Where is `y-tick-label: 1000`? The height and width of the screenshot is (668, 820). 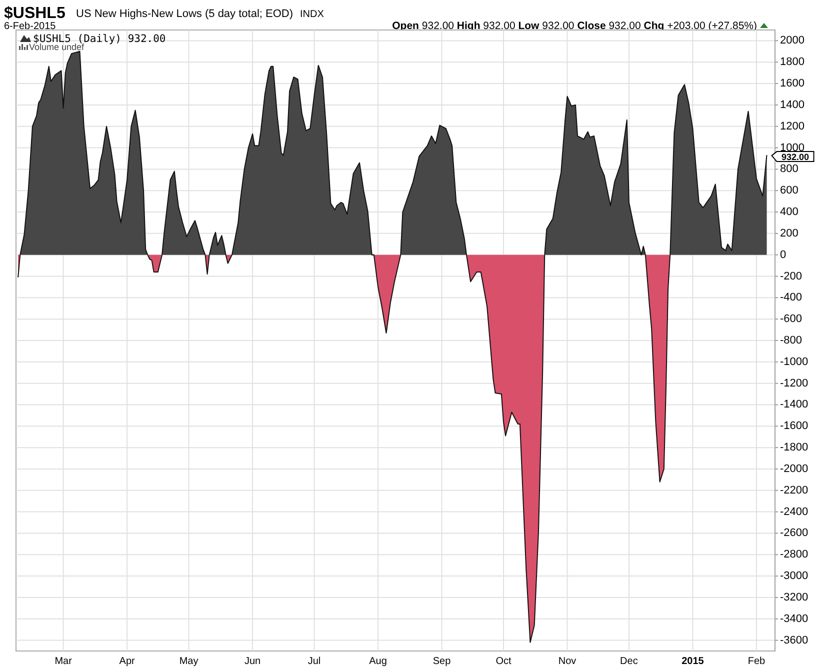
y-tick-label: 1000 is located at coordinates (792, 148).